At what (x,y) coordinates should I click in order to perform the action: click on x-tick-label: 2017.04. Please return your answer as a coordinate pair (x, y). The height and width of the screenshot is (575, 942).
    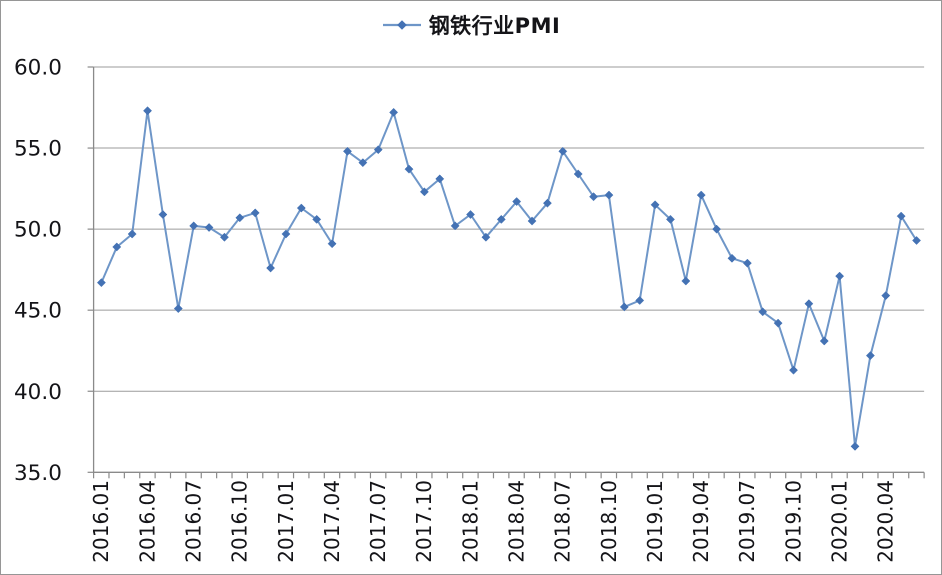
    Looking at the image, I should click on (332, 521).